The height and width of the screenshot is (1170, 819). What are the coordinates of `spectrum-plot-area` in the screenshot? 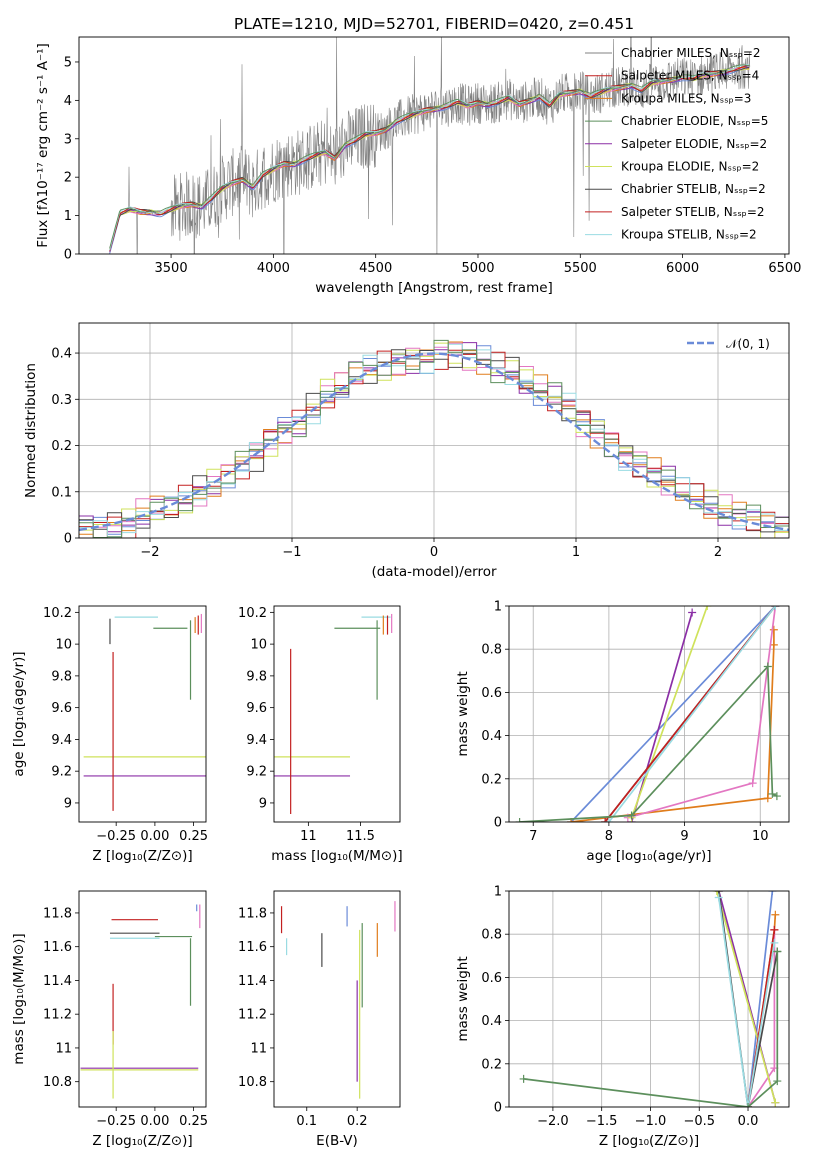 It's located at (430, 145).